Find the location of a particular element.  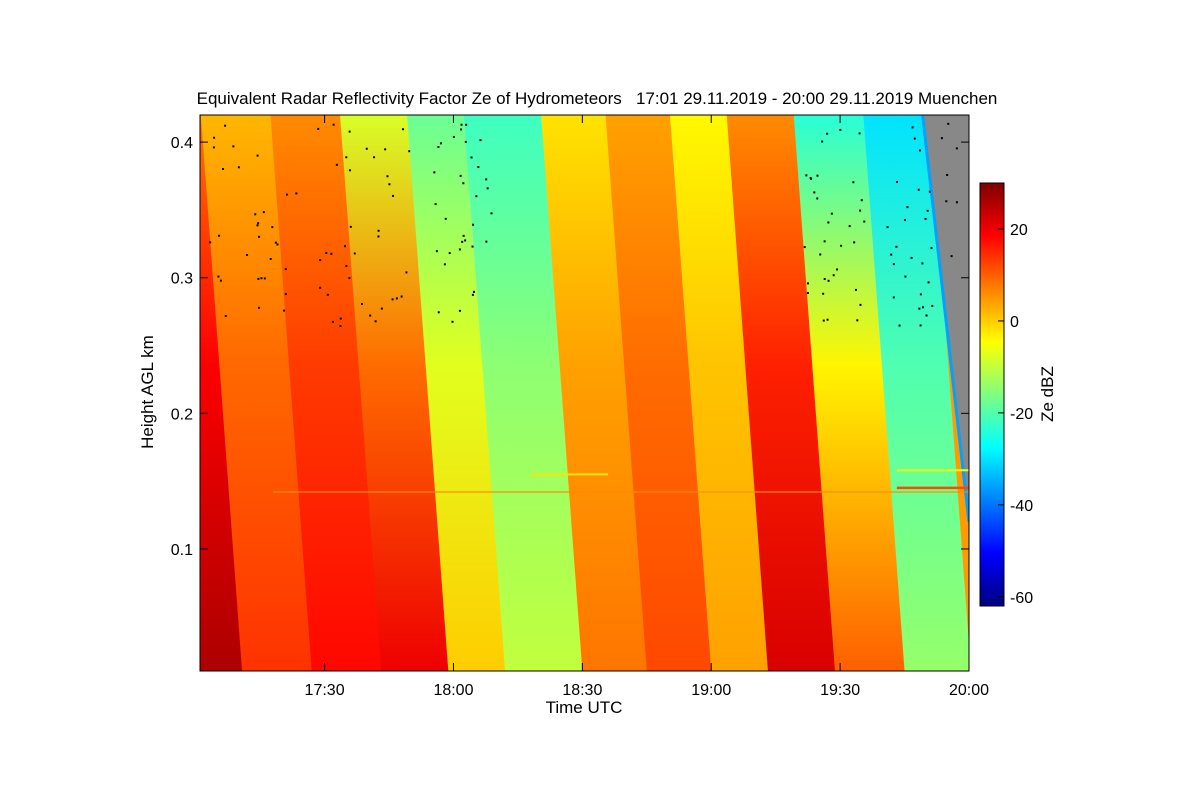

colorbar-gradient is located at coordinates (992, 394).